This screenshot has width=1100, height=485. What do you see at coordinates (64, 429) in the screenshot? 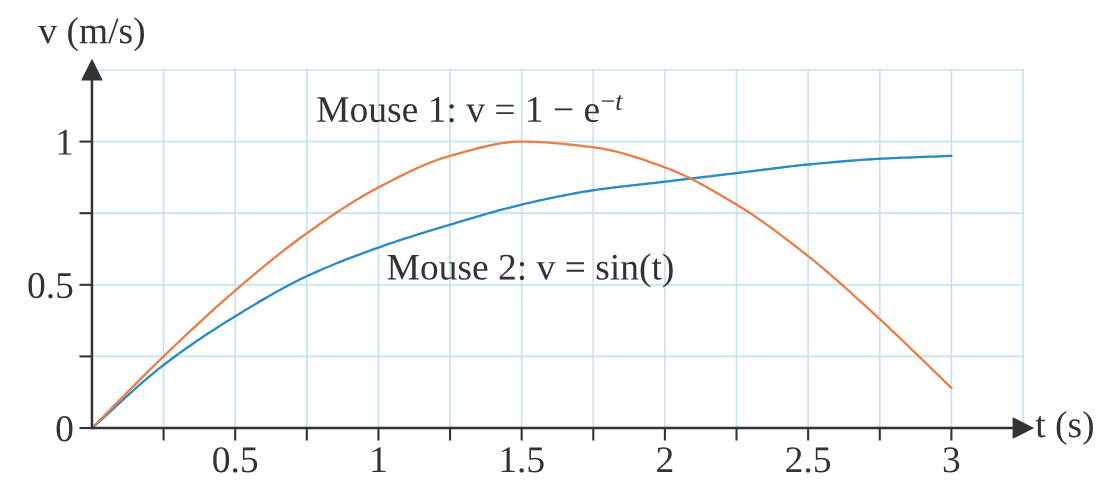
I see `y-tick-label: 0` at bounding box center [64, 429].